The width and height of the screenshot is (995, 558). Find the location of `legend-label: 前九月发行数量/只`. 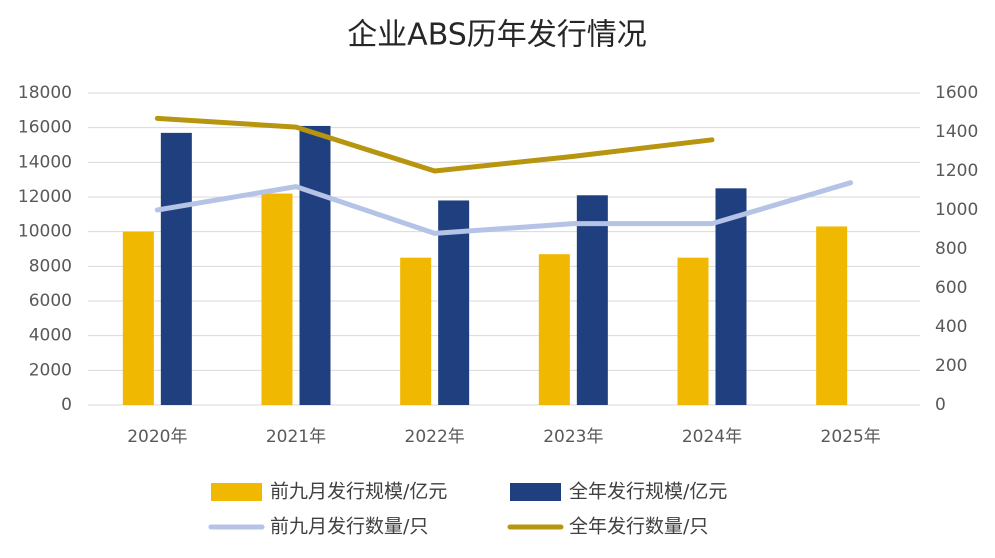

legend-label: 前九月发行数量/只 is located at coordinates (349, 527).